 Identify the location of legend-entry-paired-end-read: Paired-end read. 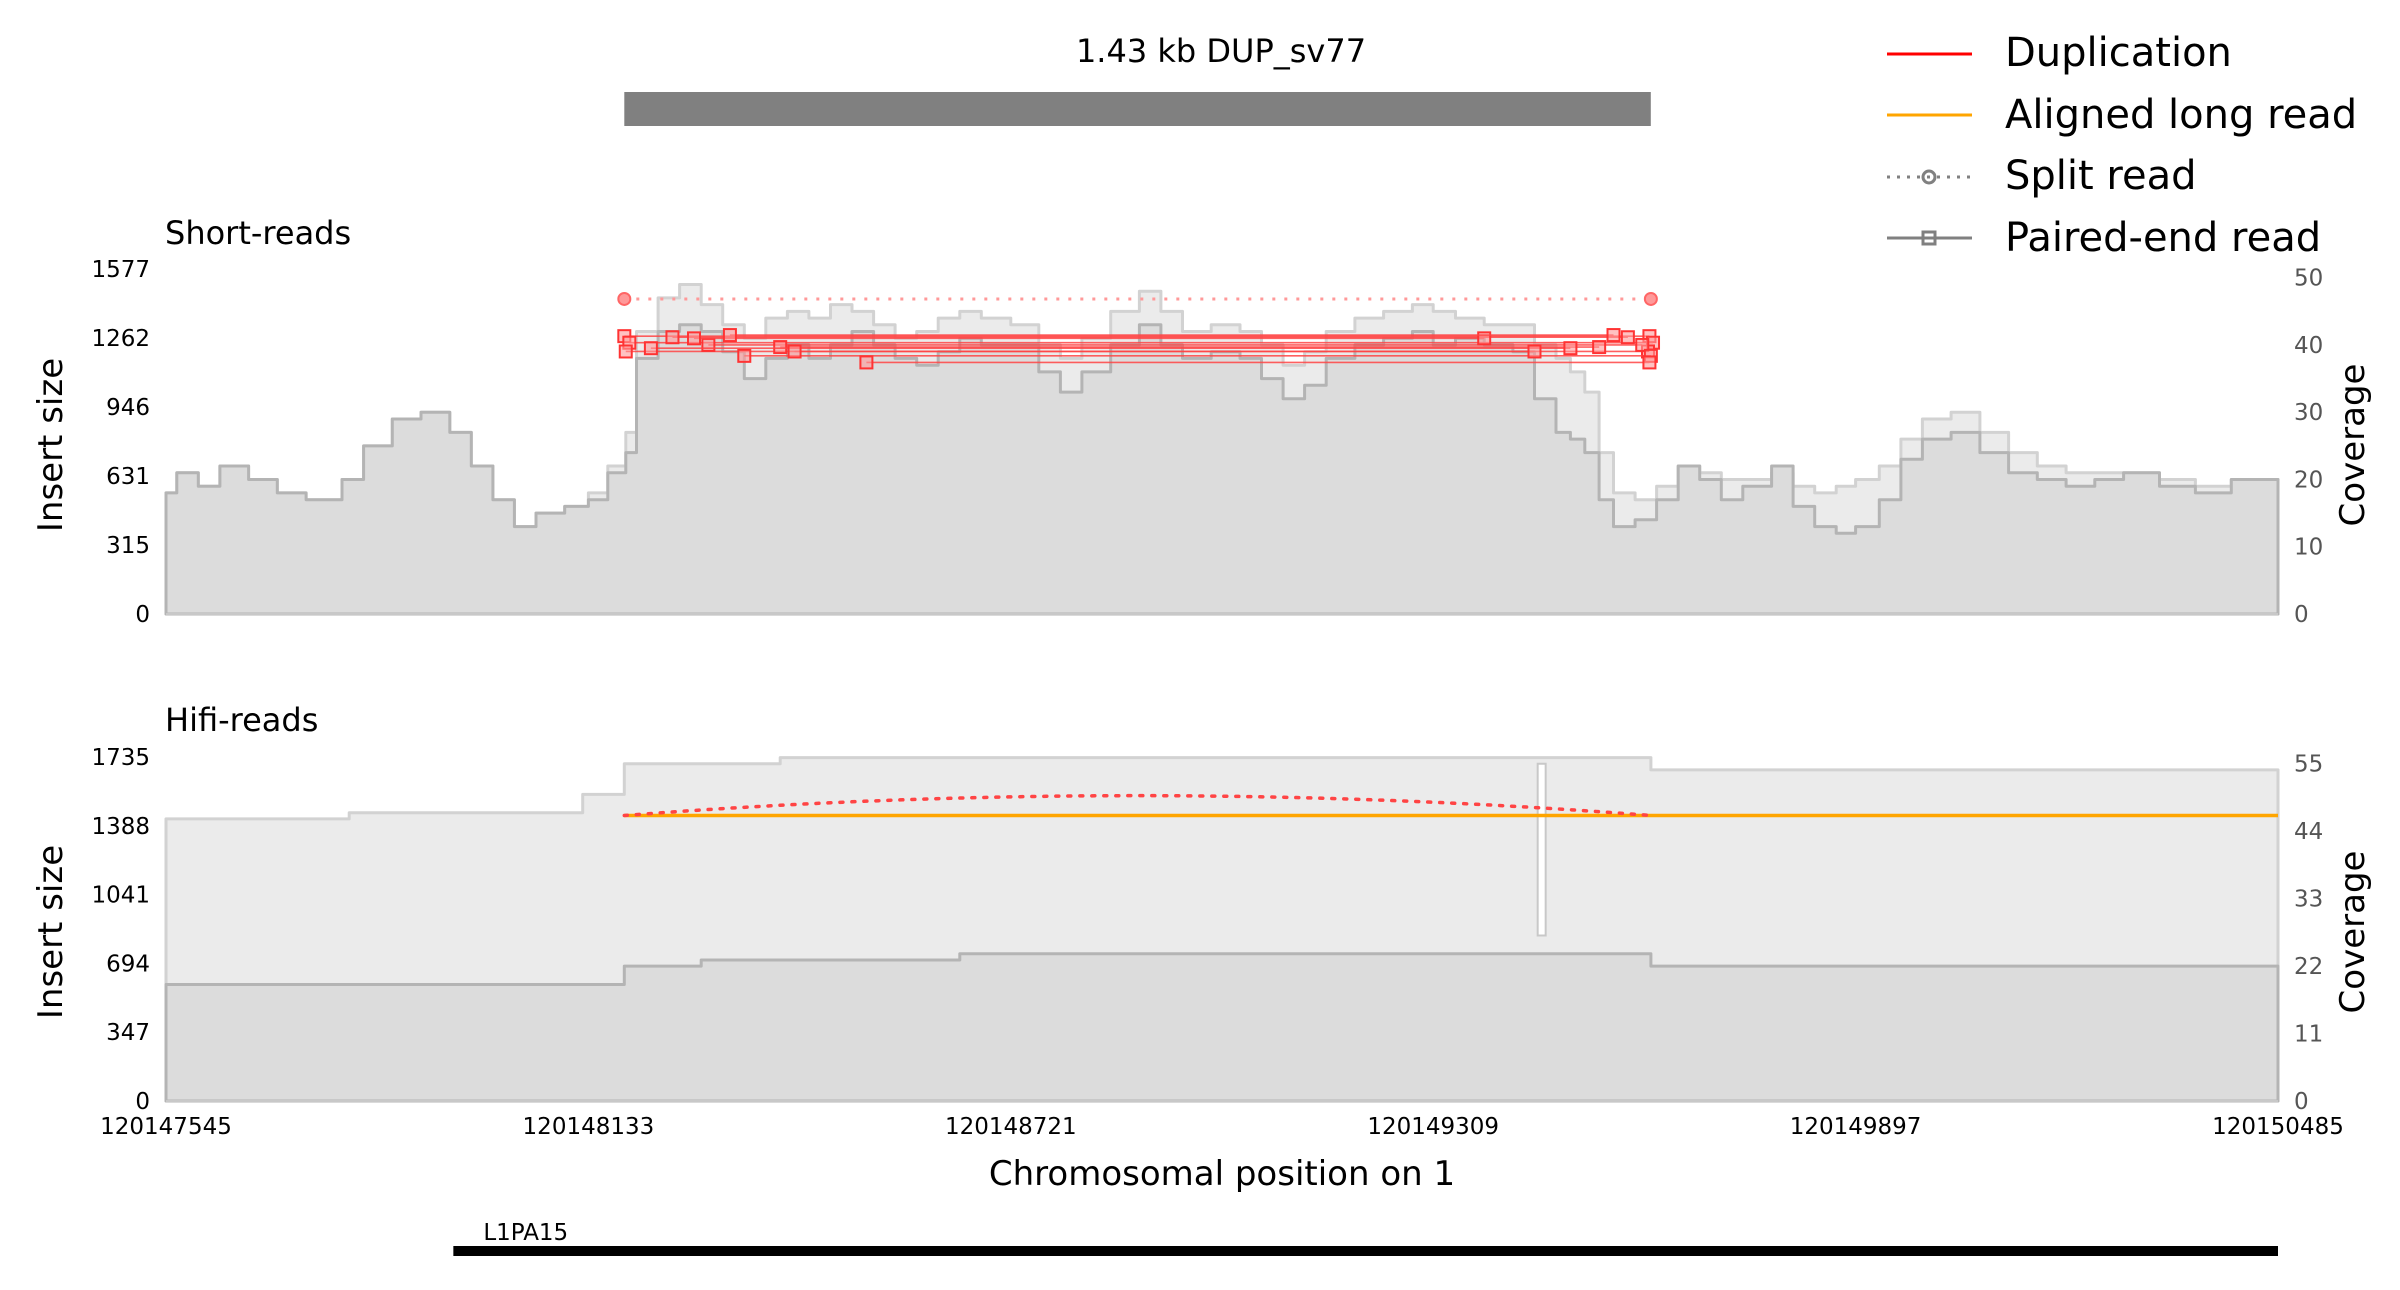
(2104, 238).